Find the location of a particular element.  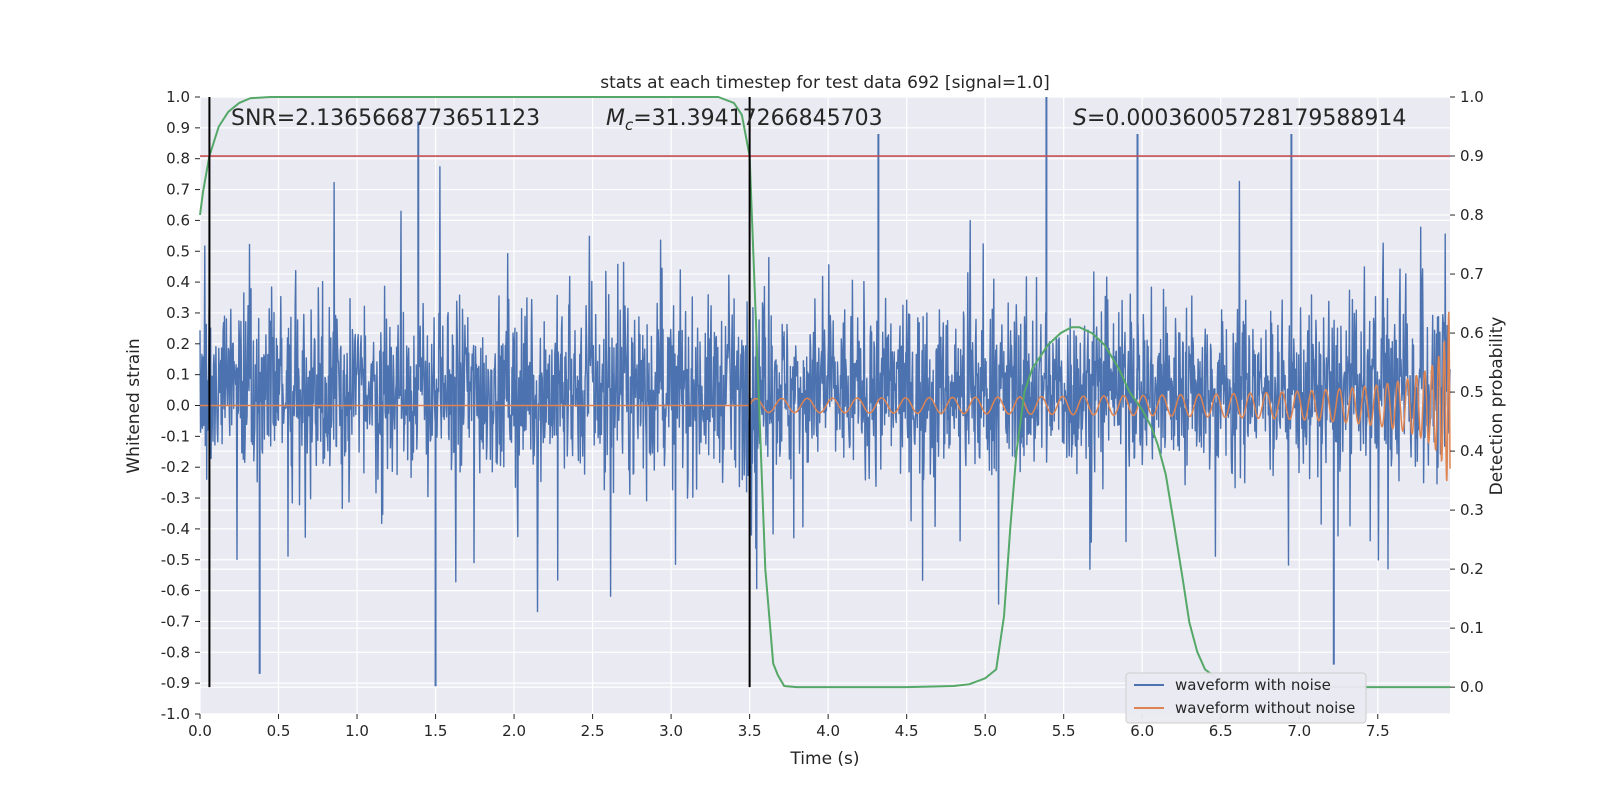

y-tick-label-right: 0.1 is located at coordinates (1472, 628).